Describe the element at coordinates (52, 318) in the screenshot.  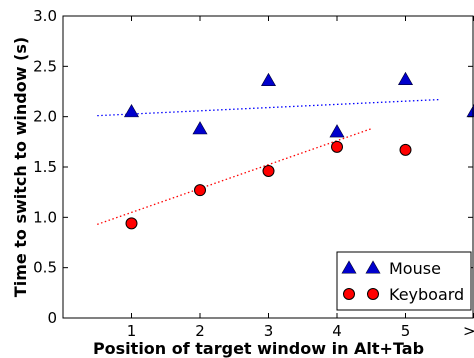
I see `y-tick-label: 0` at that location.